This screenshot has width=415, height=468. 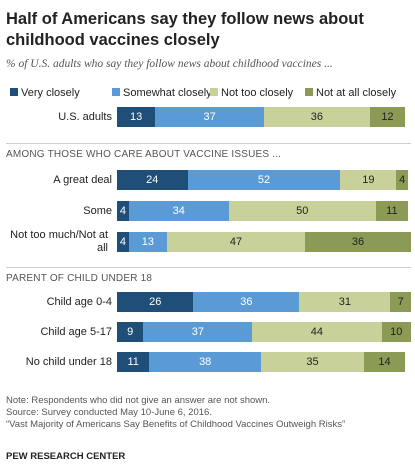 What do you see at coordinates (312, 362) in the screenshot?
I see `bar-segment-not-too-closely: 35` at bounding box center [312, 362].